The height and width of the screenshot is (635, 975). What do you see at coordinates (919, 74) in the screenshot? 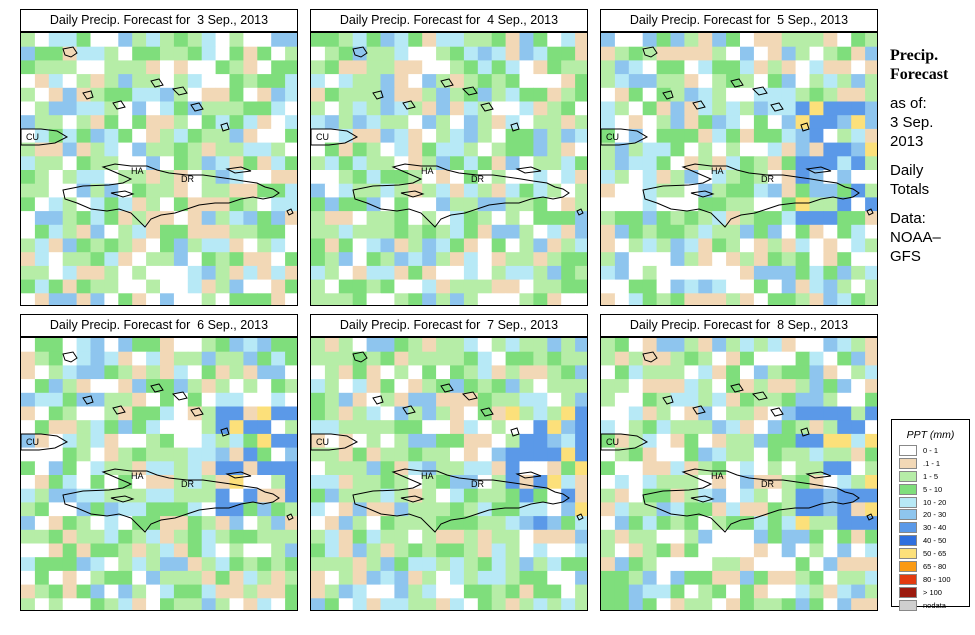
I see `side-title-line2: Forecast` at bounding box center [919, 74].